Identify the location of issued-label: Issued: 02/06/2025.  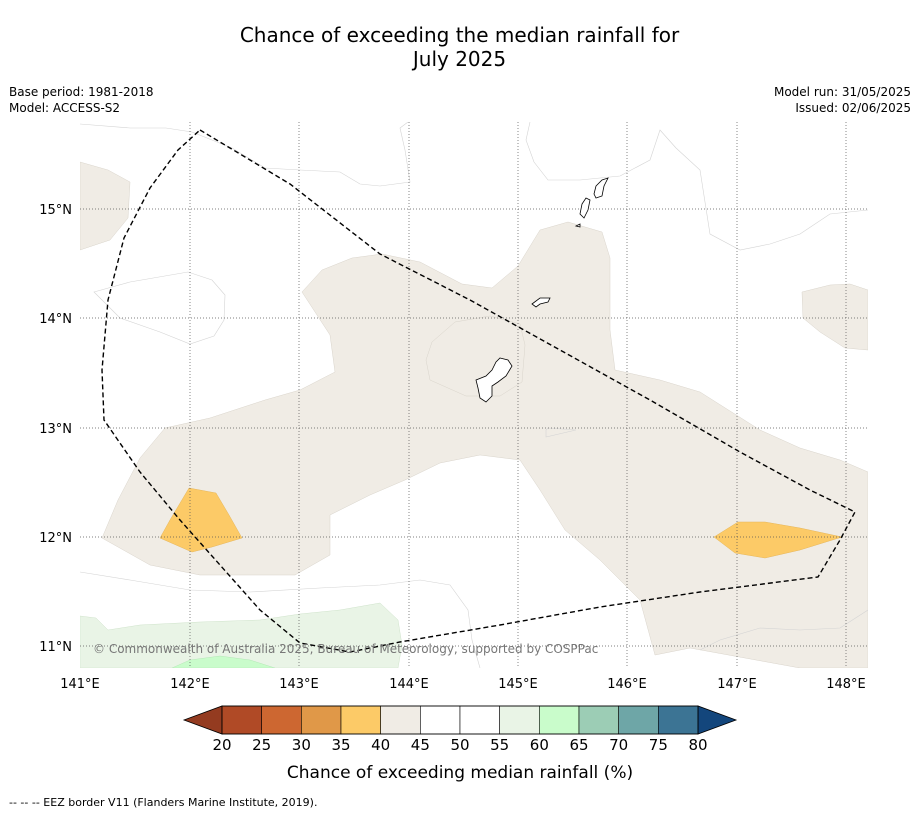
(853, 108).